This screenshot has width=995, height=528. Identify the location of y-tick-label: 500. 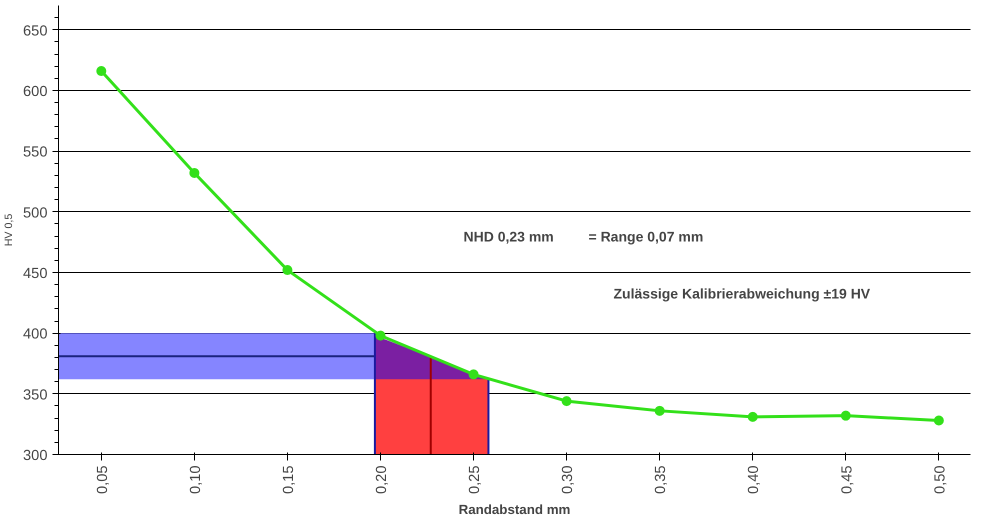
(35, 213).